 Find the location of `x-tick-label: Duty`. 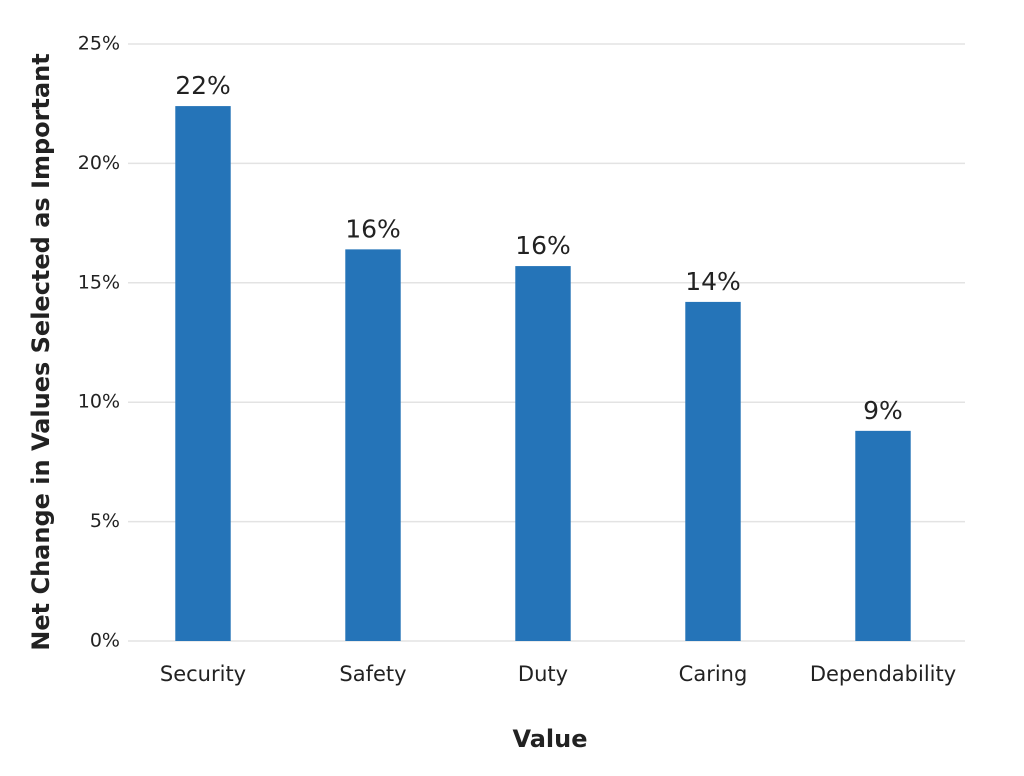

x-tick-label: Duty is located at coordinates (543, 674).